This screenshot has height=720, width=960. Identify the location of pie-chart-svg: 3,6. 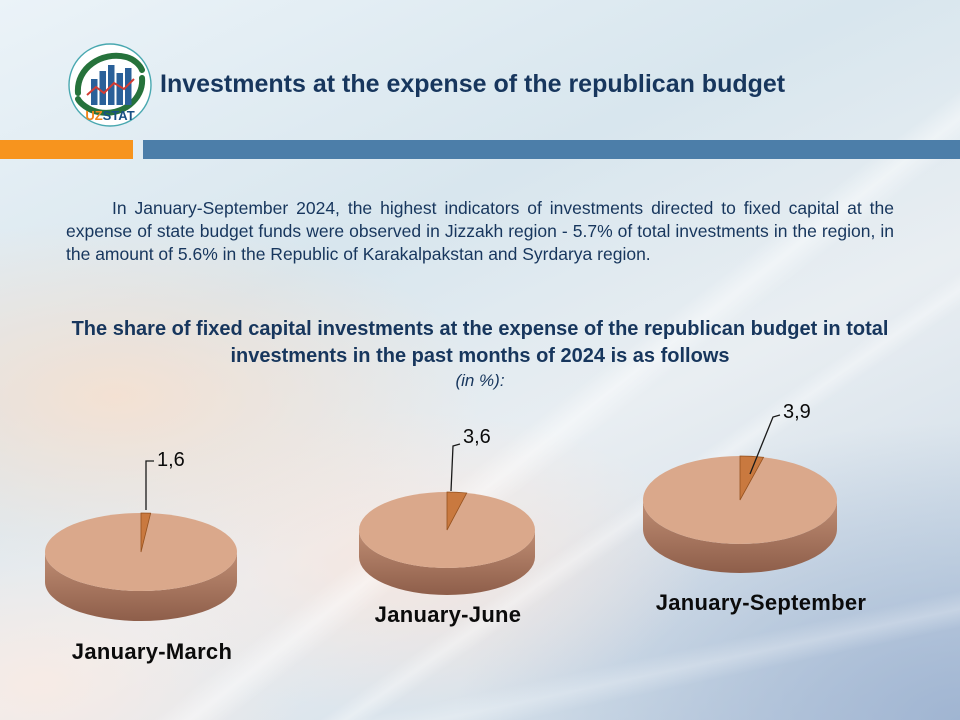
(447, 510).